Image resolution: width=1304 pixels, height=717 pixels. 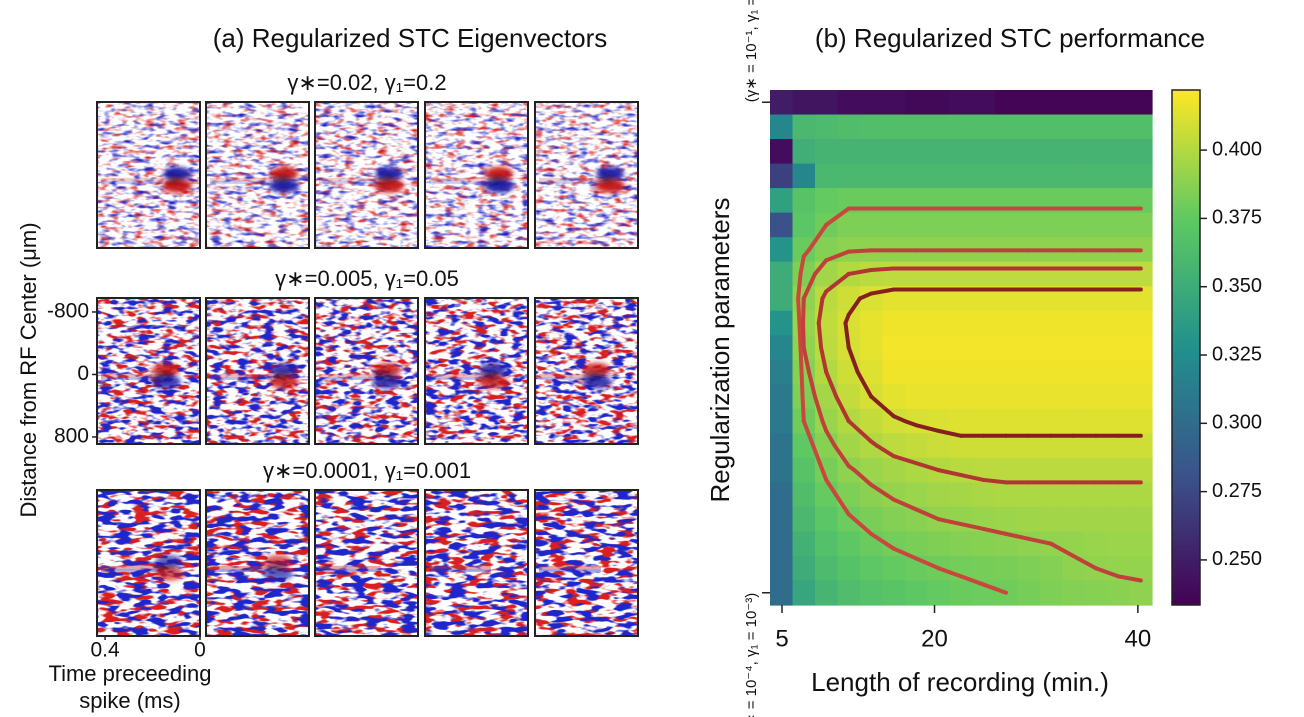 I want to click on panel-a-y-label: Distance from RF Center (μm), so click(x=28, y=369).